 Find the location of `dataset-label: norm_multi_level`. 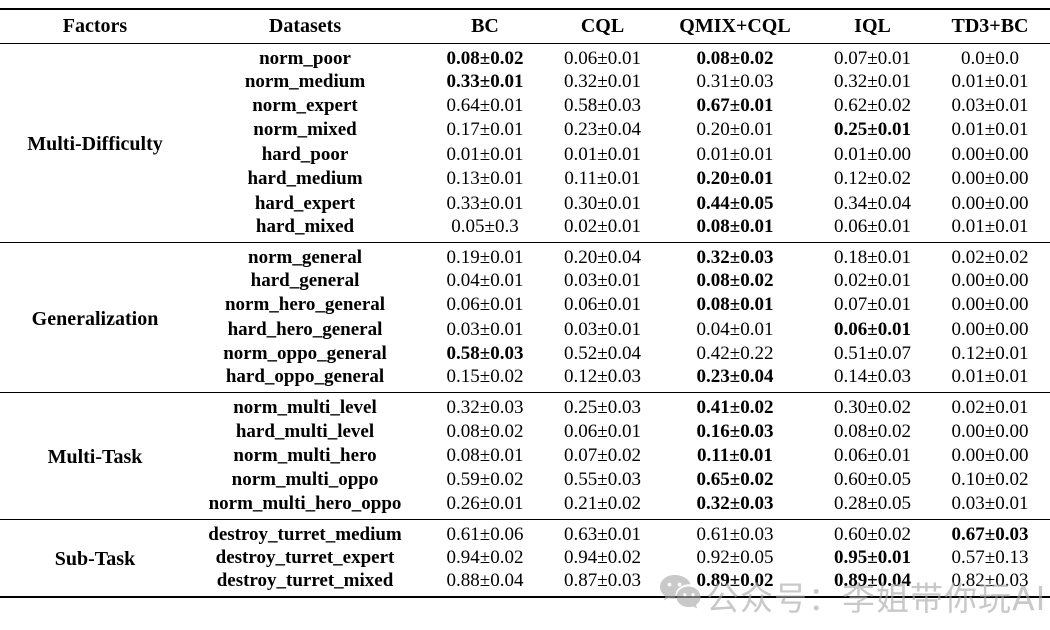

dataset-label: norm_multi_level is located at coordinates (305, 408).